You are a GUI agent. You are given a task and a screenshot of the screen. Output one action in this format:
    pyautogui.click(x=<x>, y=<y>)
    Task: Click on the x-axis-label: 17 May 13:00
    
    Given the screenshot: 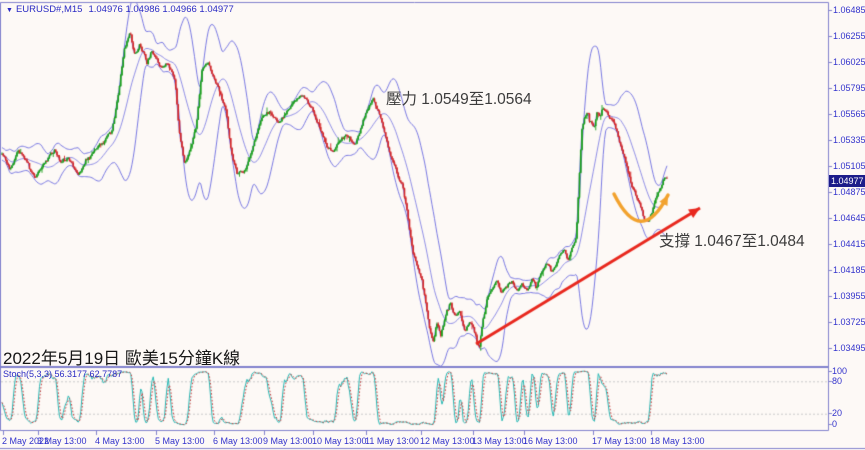 What is the action you would take?
    pyautogui.click(x=619, y=441)
    